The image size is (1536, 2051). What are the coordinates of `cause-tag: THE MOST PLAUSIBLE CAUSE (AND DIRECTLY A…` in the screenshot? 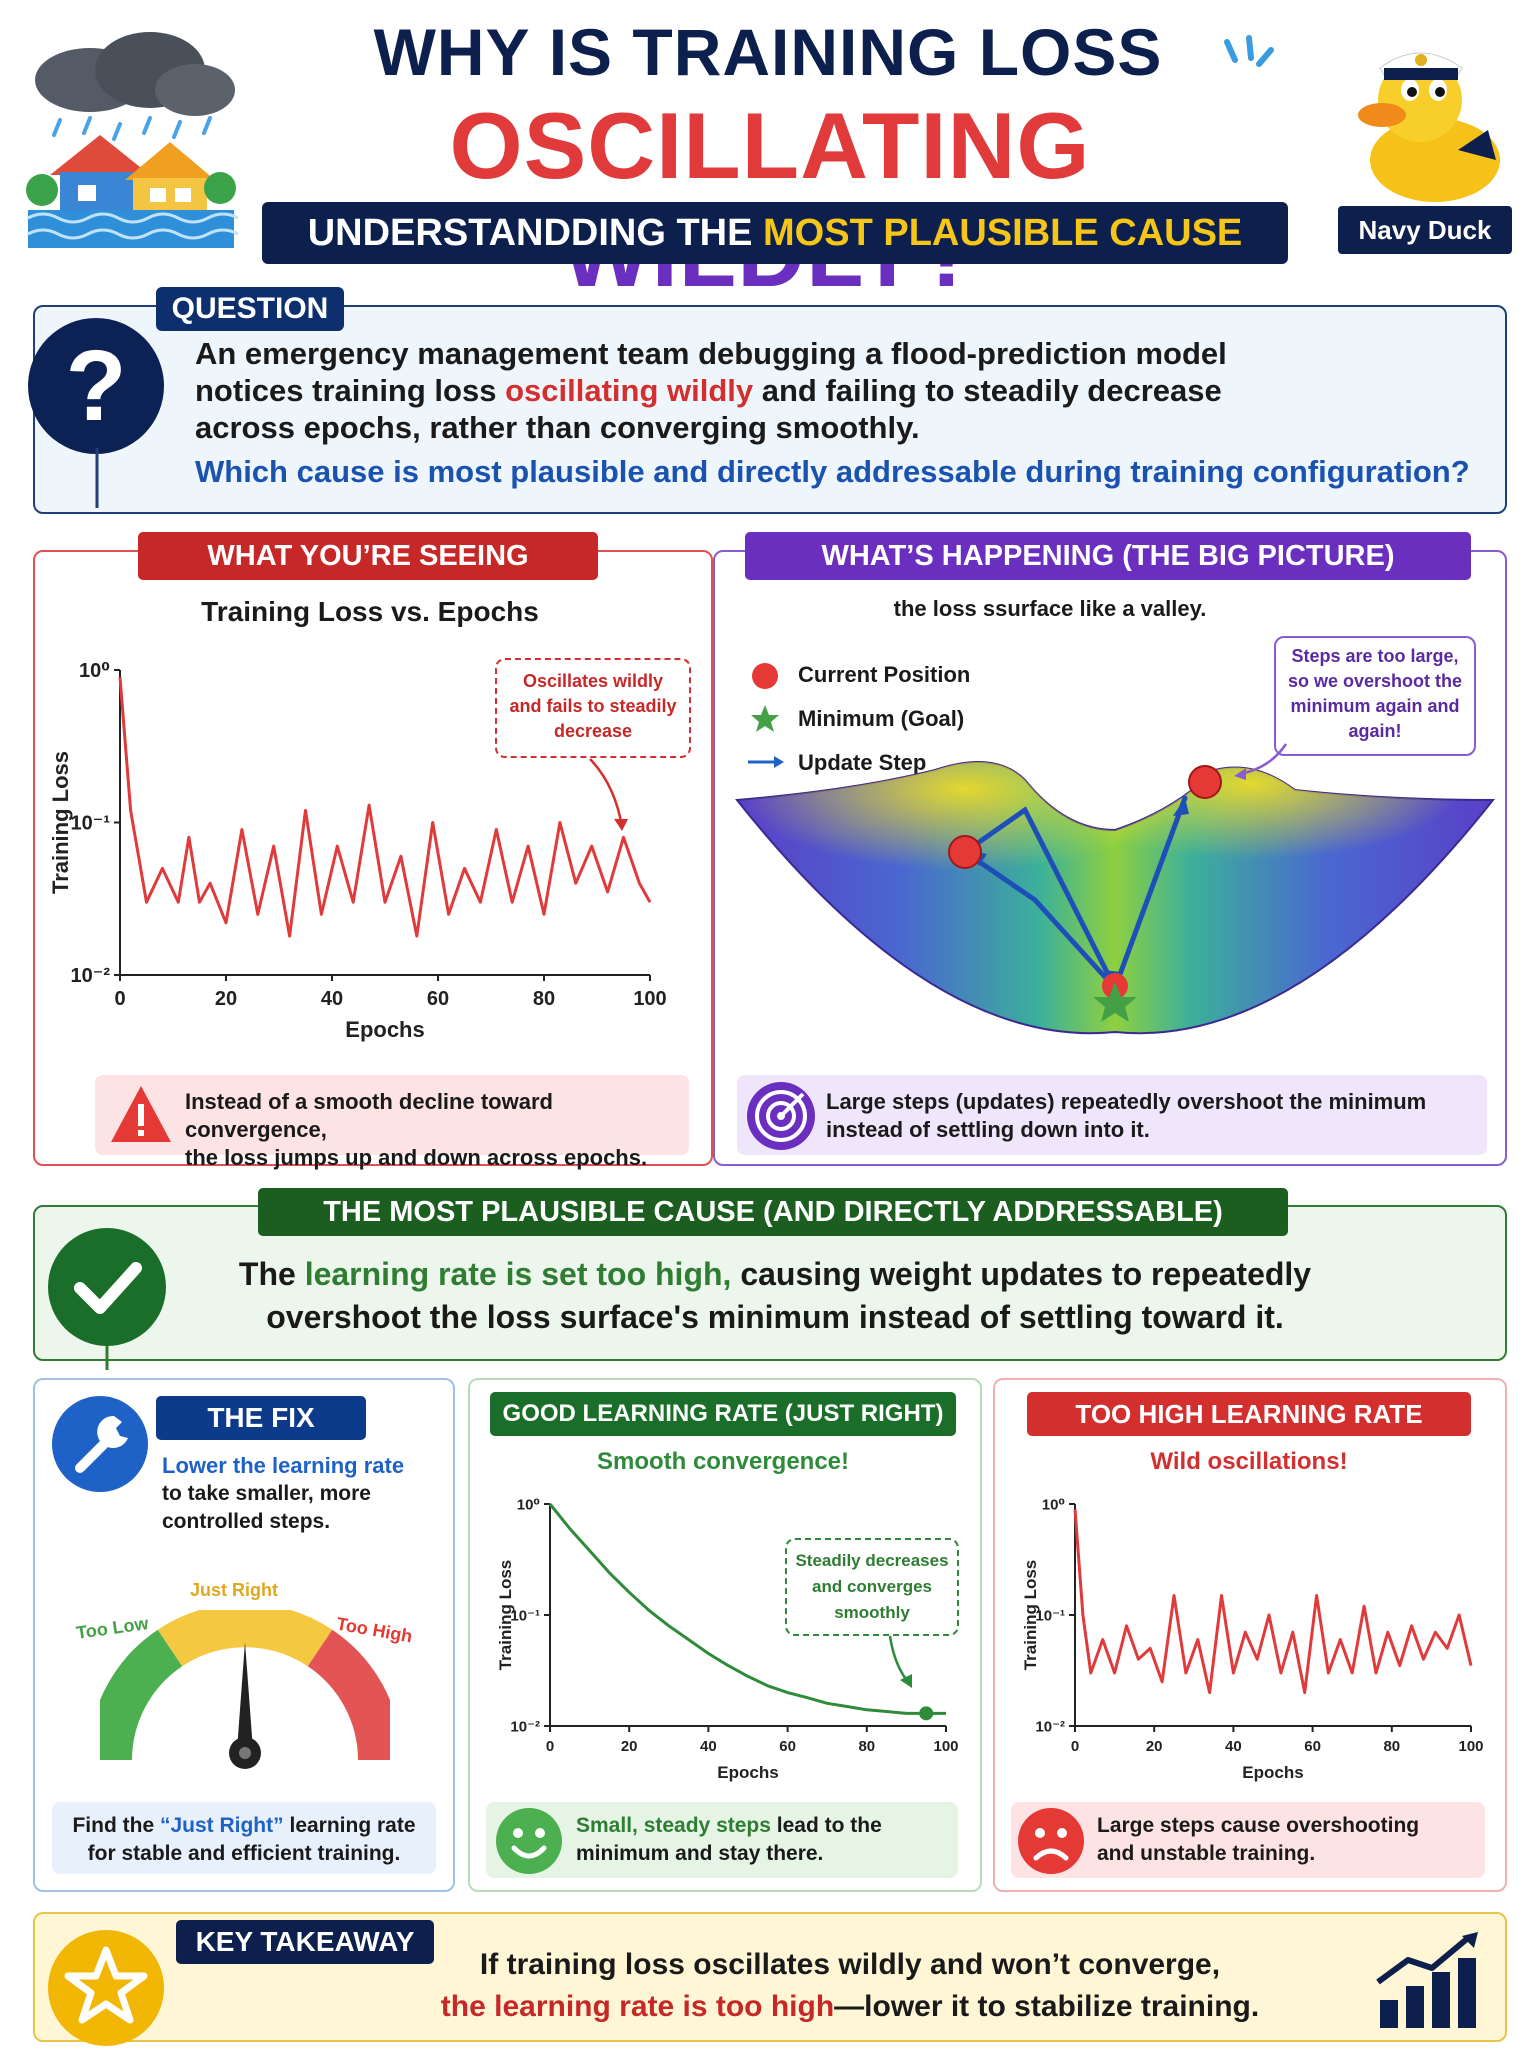 It's located at (773, 1212).